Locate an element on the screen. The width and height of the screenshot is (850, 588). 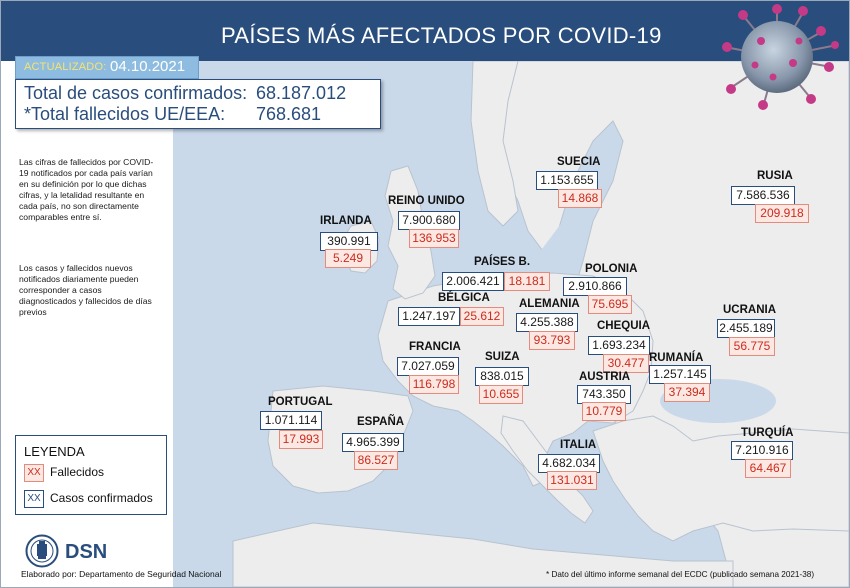
cases-turquia: 7.210.916 is located at coordinates (762, 450).